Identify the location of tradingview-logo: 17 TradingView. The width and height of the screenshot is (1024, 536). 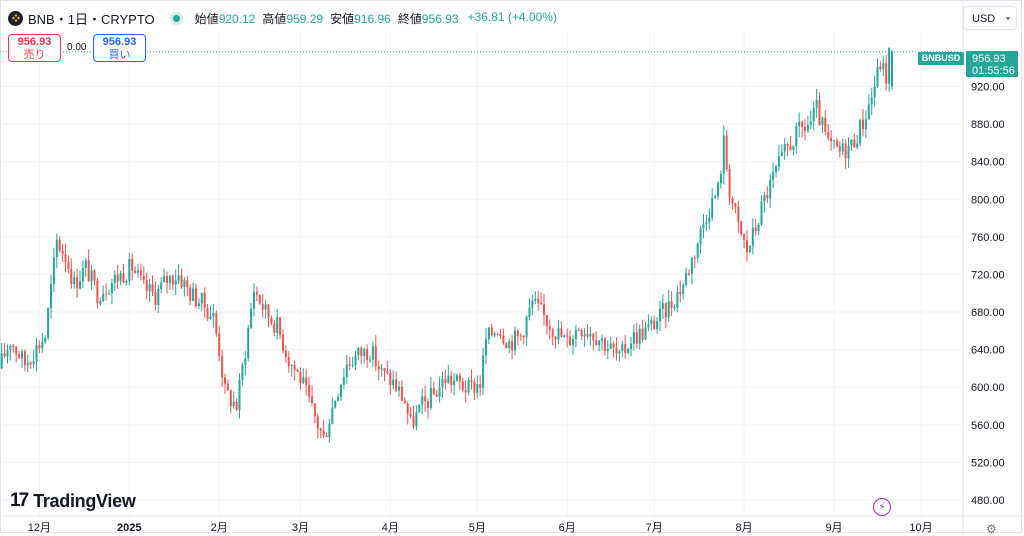
(73, 501).